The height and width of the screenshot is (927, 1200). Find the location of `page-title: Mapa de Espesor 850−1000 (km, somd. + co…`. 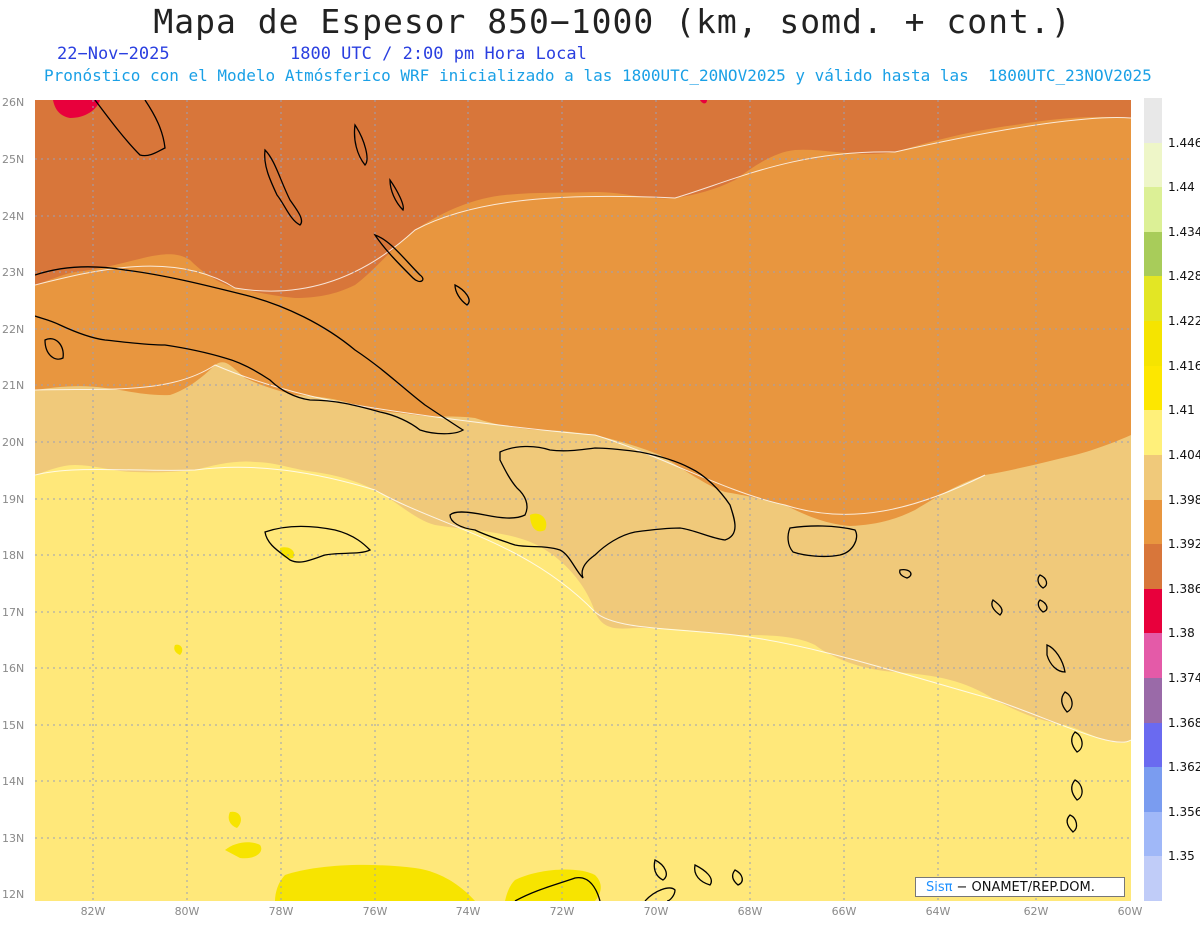

page-title: Mapa de Espesor 850−1000 (km, somd. + co… is located at coordinates (612, 21).